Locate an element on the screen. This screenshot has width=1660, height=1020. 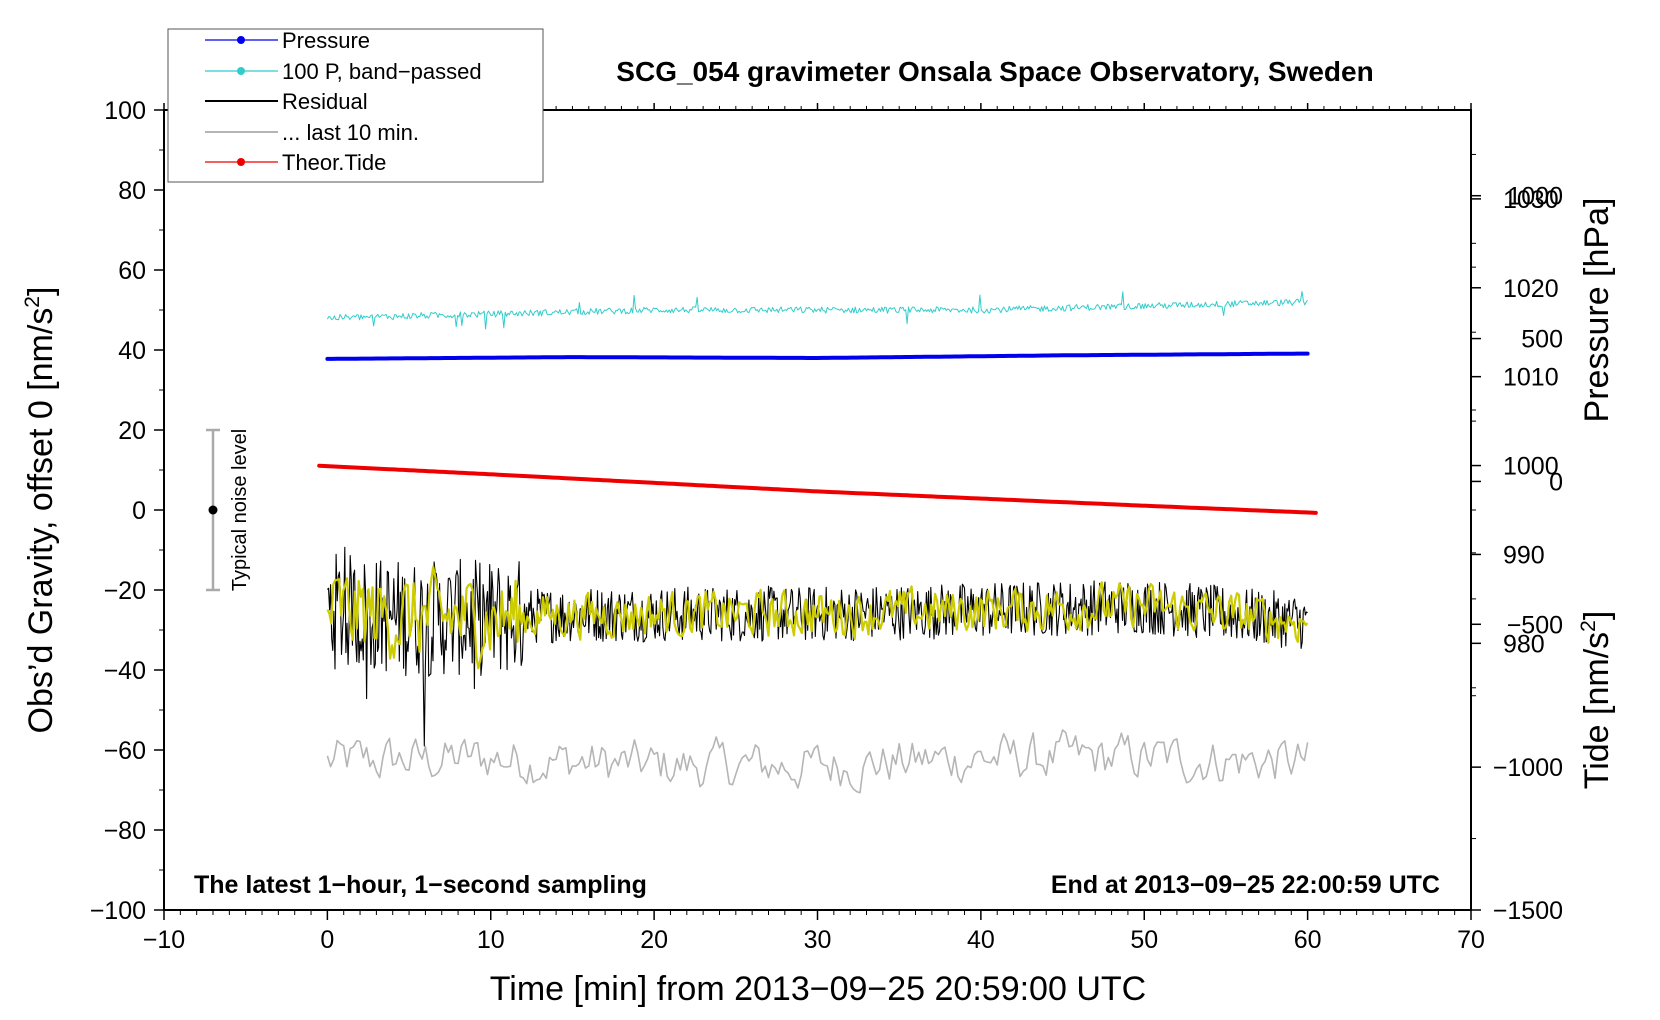
pressure-axis-title: Pressure [hPa] is located at coordinates (1597, 310).